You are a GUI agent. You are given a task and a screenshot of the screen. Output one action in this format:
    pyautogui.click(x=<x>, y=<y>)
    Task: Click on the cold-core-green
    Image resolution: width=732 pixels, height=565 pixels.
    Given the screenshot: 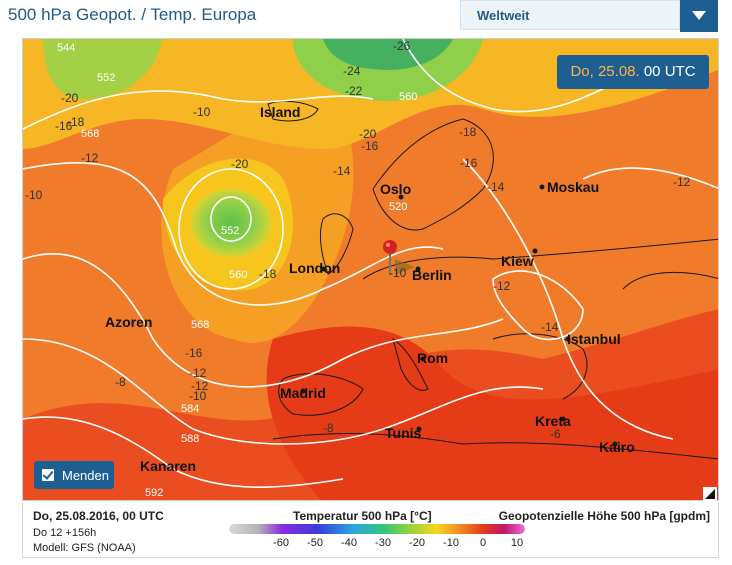 What is the action you would take?
    pyautogui.click(x=231, y=223)
    